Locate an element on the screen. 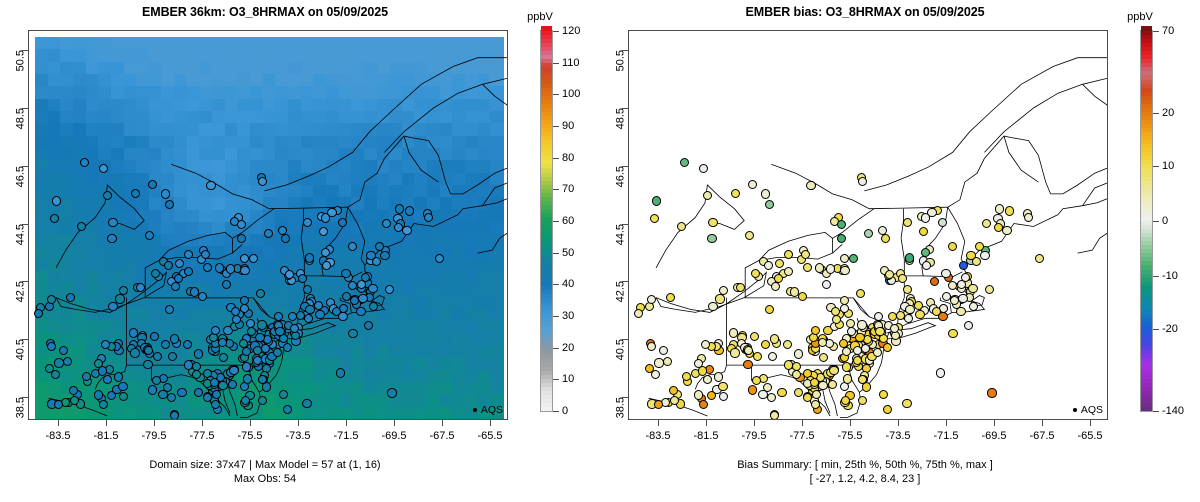 Image resolution: width=1200 pixels, height=502 pixels. colorbar-units-bias: ppbV is located at coordinates (1140, 17).